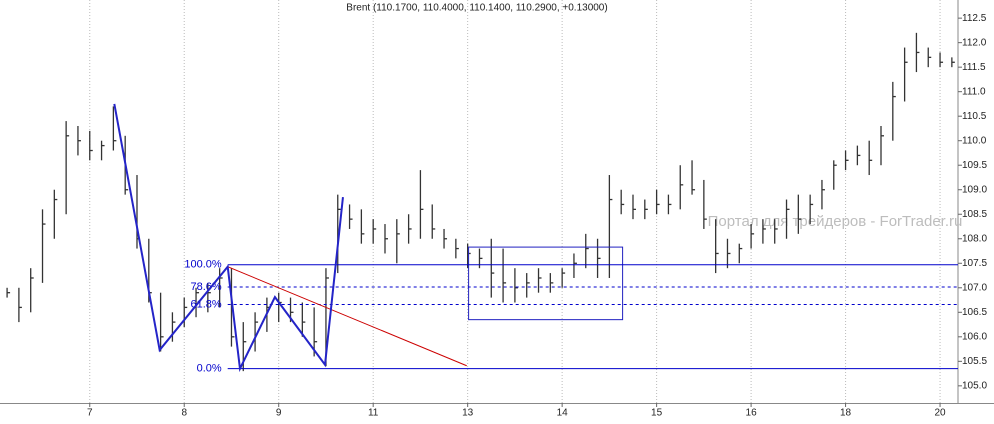 This screenshot has width=994, height=424. What do you see at coordinates (974, 116) in the screenshot?
I see `y-tick-label: 110.5` at bounding box center [974, 116].